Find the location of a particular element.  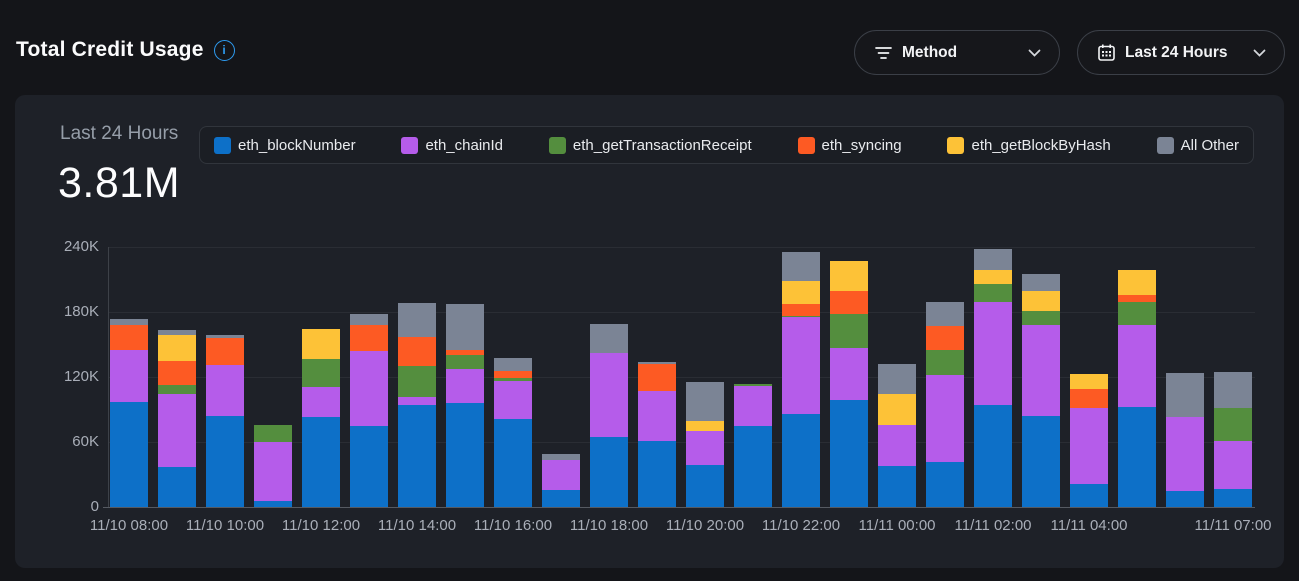

info-icon: i is located at coordinates (224, 50).